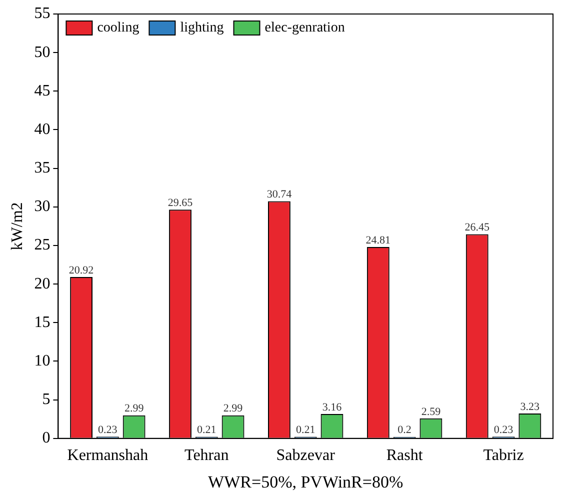 This screenshot has width=571, height=497. What do you see at coordinates (42, 361) in the screenshot?
I see `y-tick-label: 10` at bounding box center [42, 361].